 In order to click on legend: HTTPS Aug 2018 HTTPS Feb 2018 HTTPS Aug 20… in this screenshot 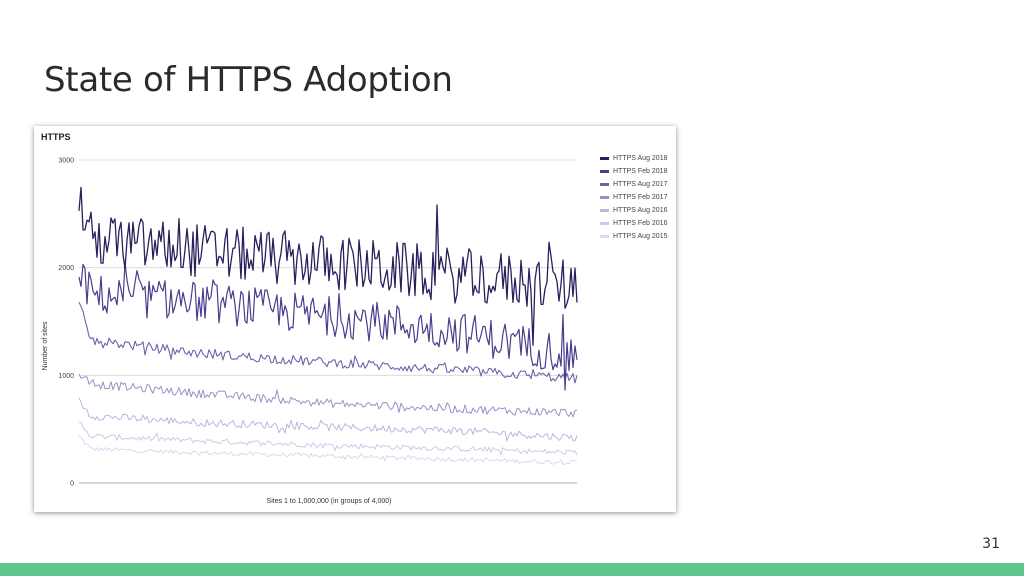, I will do `click(634, 197)`.